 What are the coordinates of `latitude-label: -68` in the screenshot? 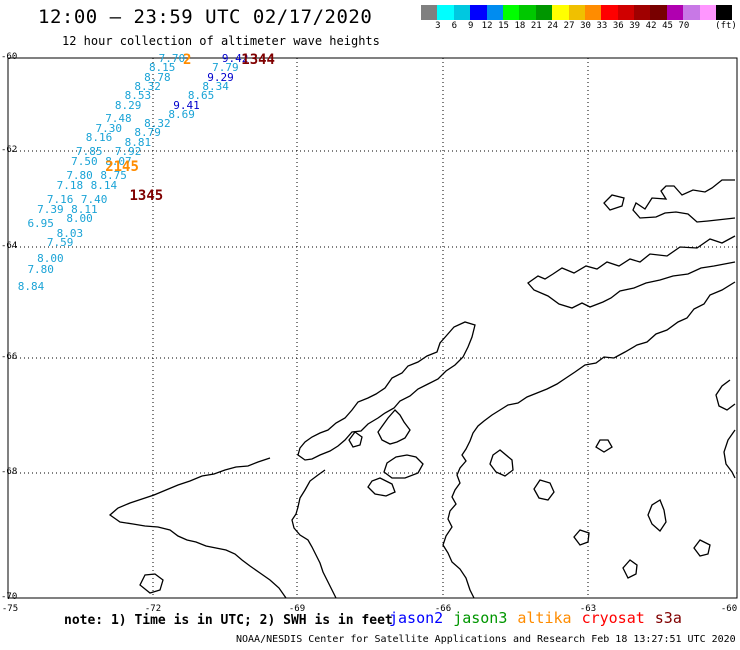 It's located at (9, 472).